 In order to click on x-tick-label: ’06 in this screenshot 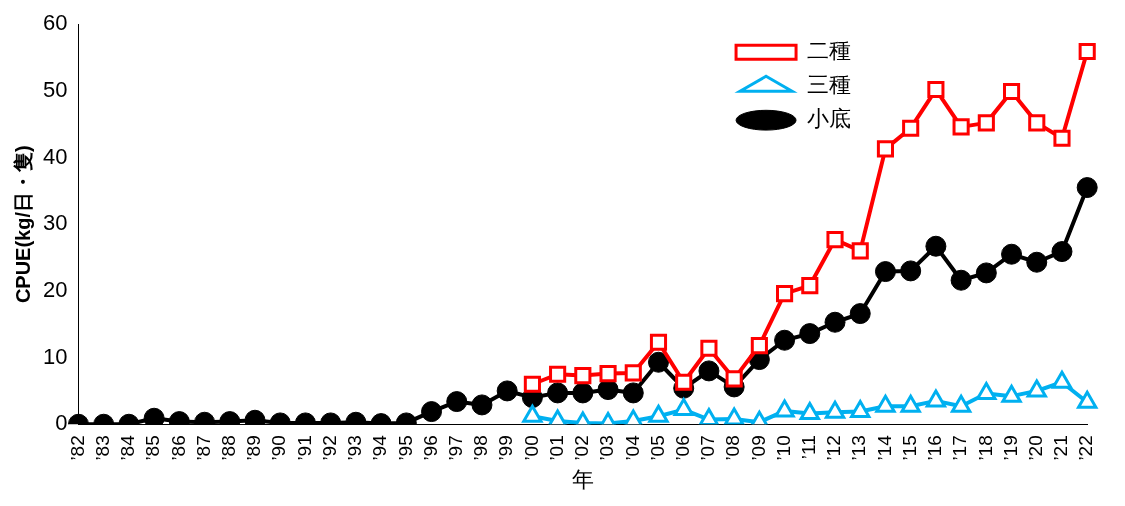, I will do `click(682, 448)`.